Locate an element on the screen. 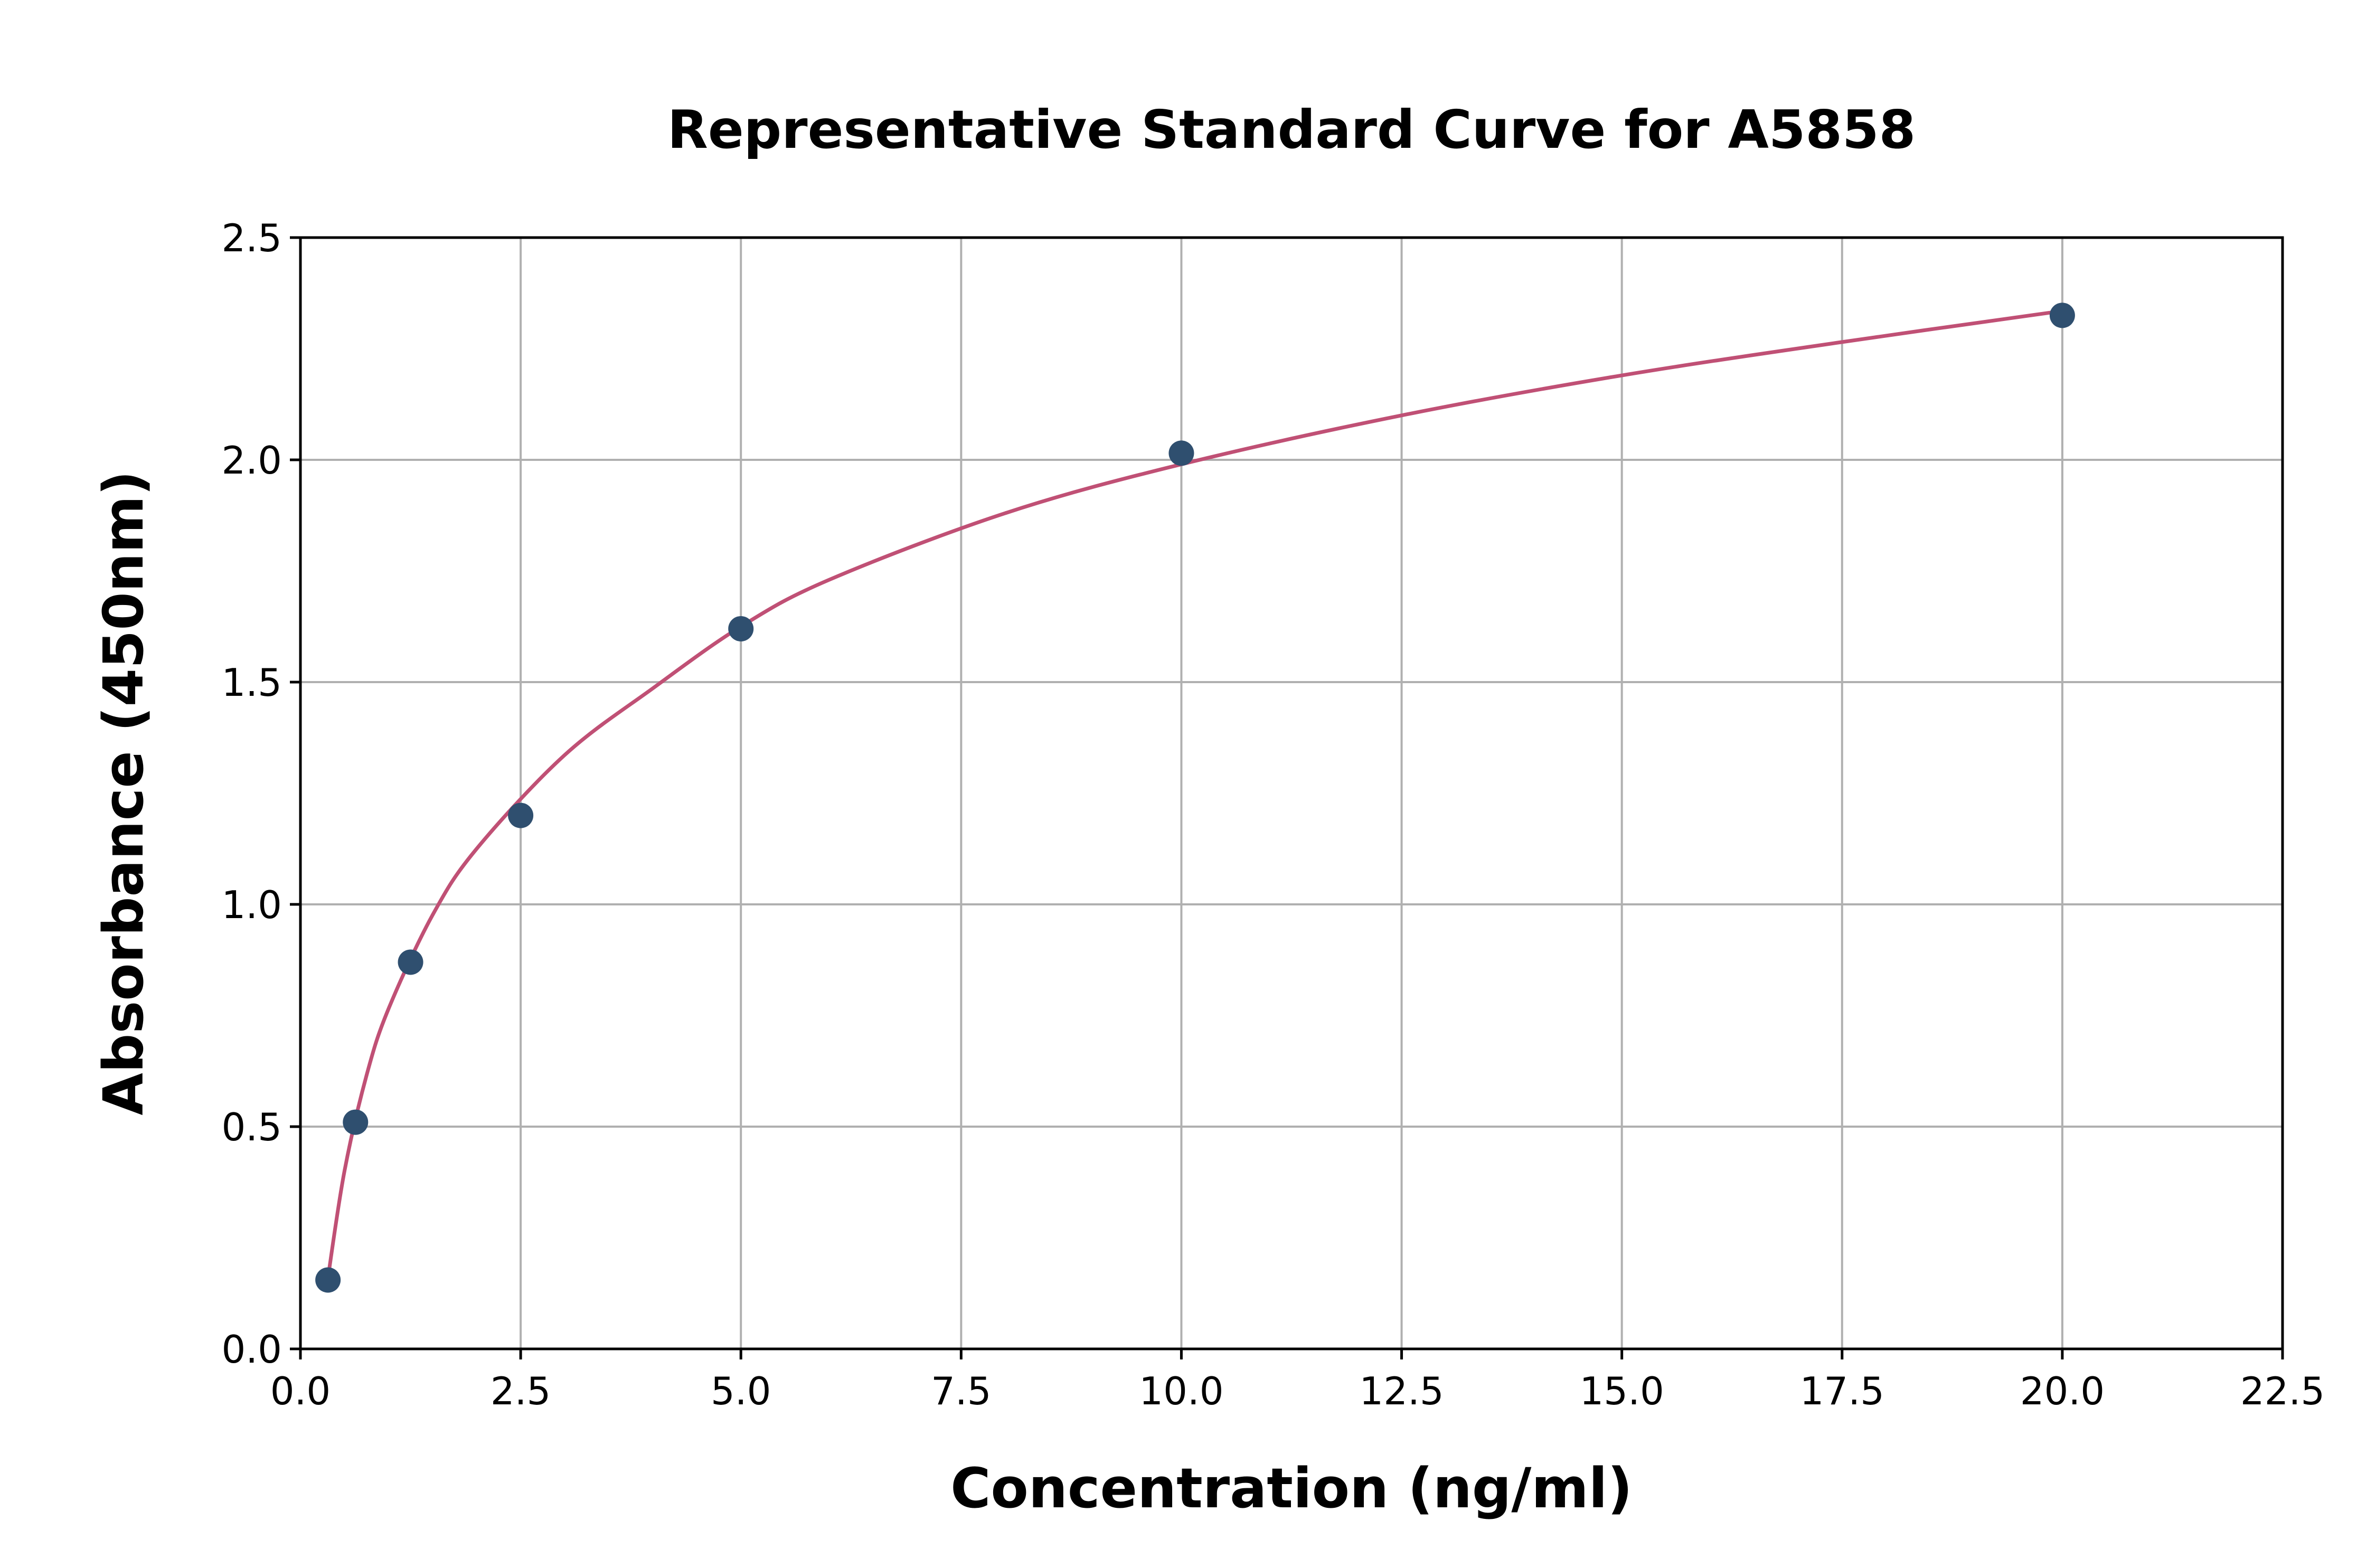  x-tick-label: 15.0 is located at coordinates (1622, 1391).